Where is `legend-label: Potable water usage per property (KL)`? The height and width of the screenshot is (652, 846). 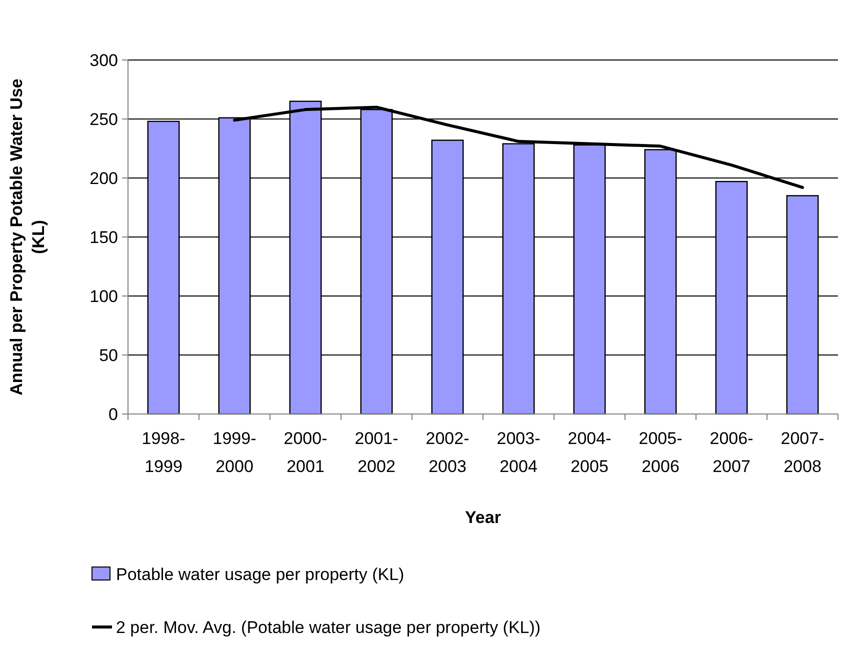
legend-label: Potable water usage per property (KL) is located at coordinates (260, 574).